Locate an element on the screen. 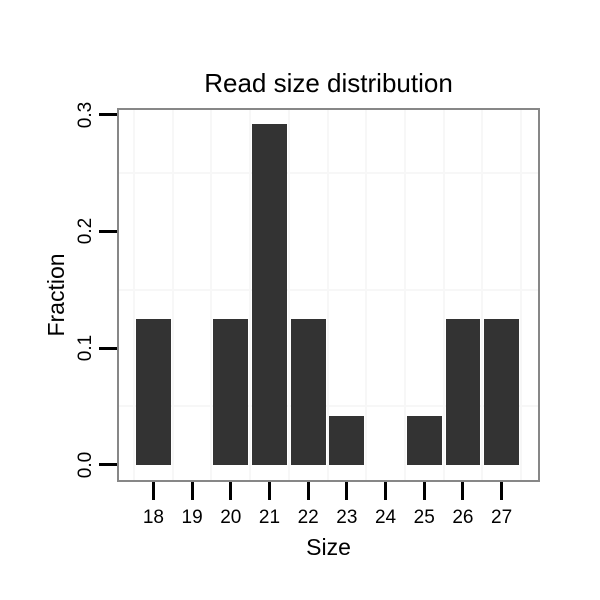  x-axis-title: Size is located at coordinates (328, 547).